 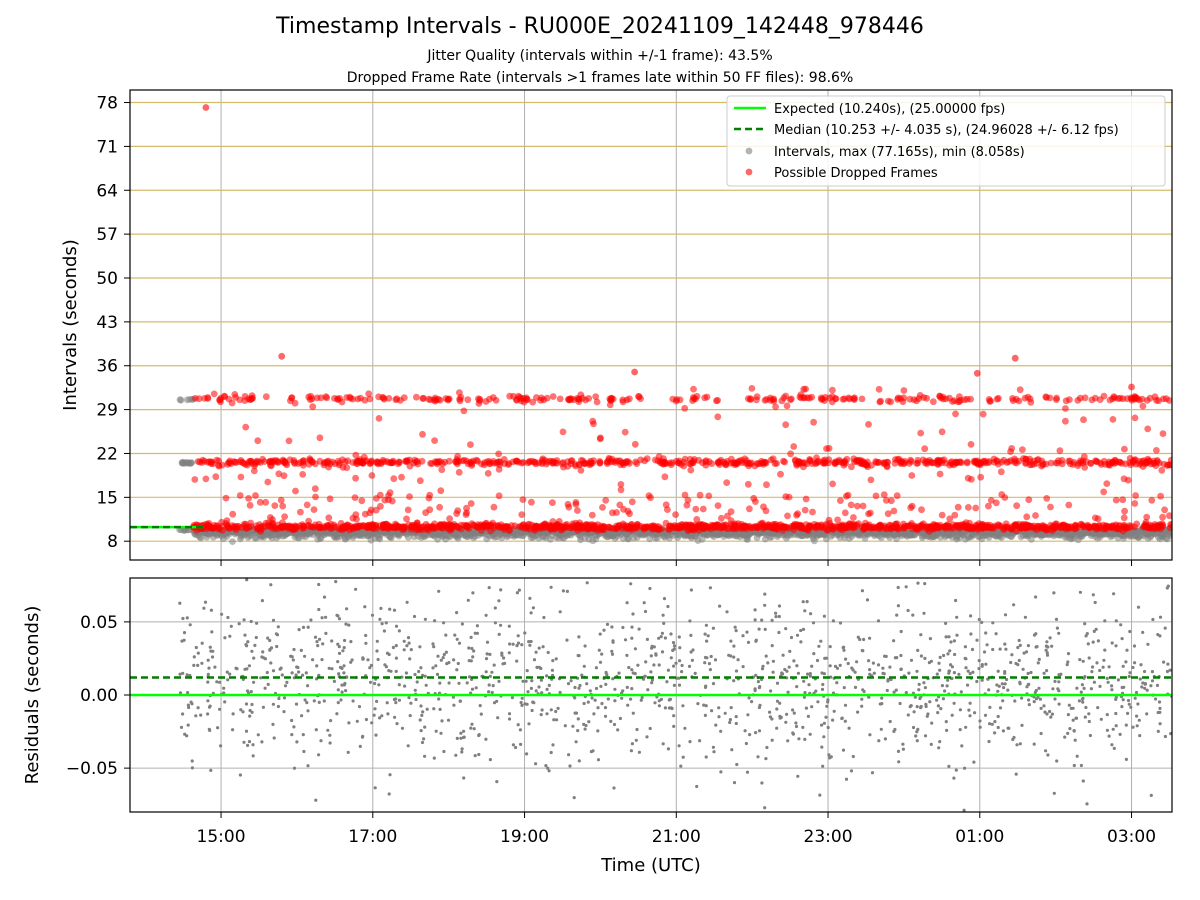 I want to click on top-y-tick-label: 8, so click(x=112, y=542).